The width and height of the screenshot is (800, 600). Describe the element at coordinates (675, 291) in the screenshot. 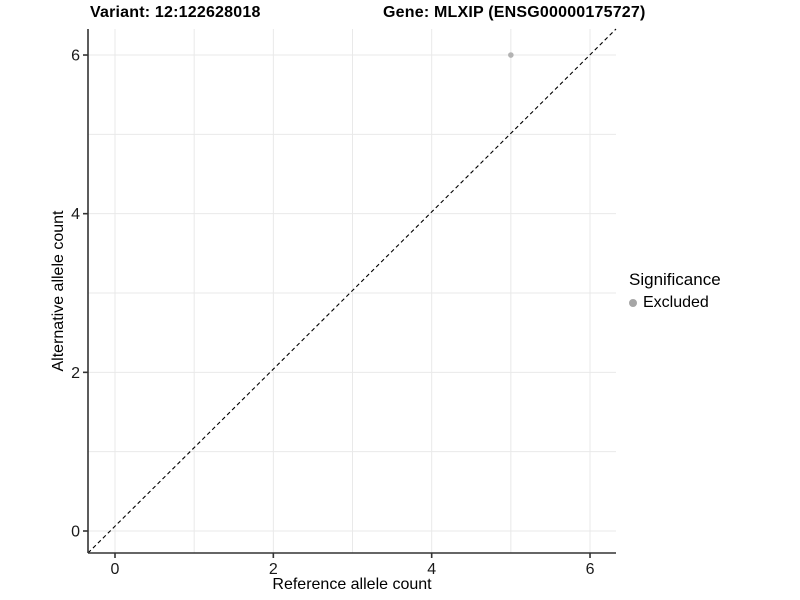

I see `legend: Significance Excluded` at that location.